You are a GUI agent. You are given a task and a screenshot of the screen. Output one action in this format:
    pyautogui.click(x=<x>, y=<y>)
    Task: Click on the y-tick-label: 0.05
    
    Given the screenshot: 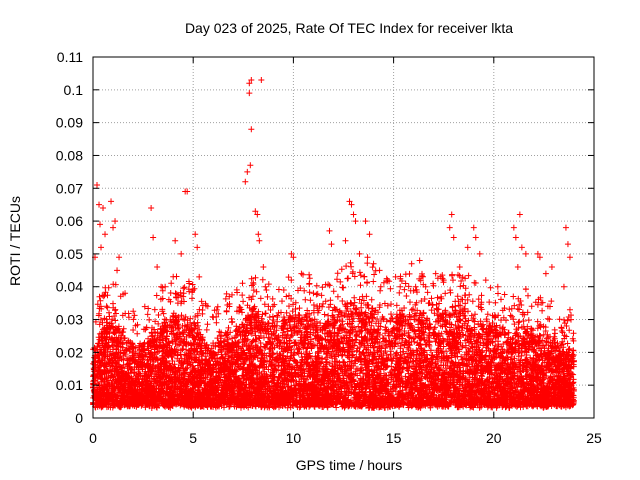 What is the action you would take?
    pyautogui.click(x=69, y=254)
    